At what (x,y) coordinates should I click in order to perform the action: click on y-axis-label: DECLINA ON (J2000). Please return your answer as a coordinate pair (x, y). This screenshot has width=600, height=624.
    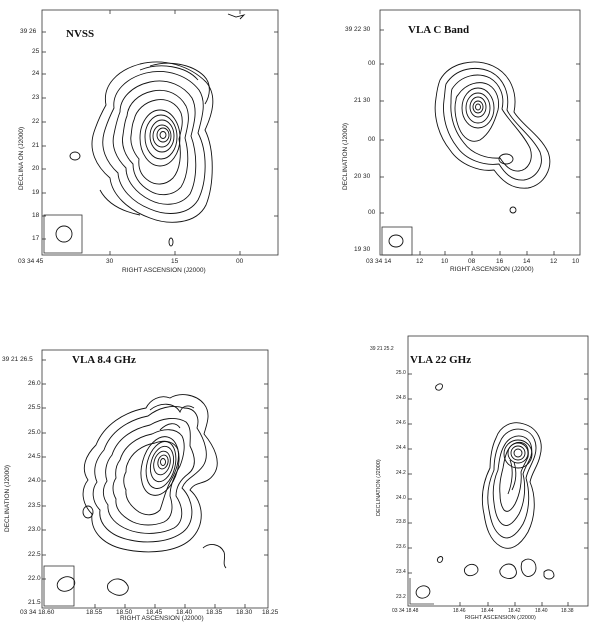
    Looking at the image, I should click on (21, 158).